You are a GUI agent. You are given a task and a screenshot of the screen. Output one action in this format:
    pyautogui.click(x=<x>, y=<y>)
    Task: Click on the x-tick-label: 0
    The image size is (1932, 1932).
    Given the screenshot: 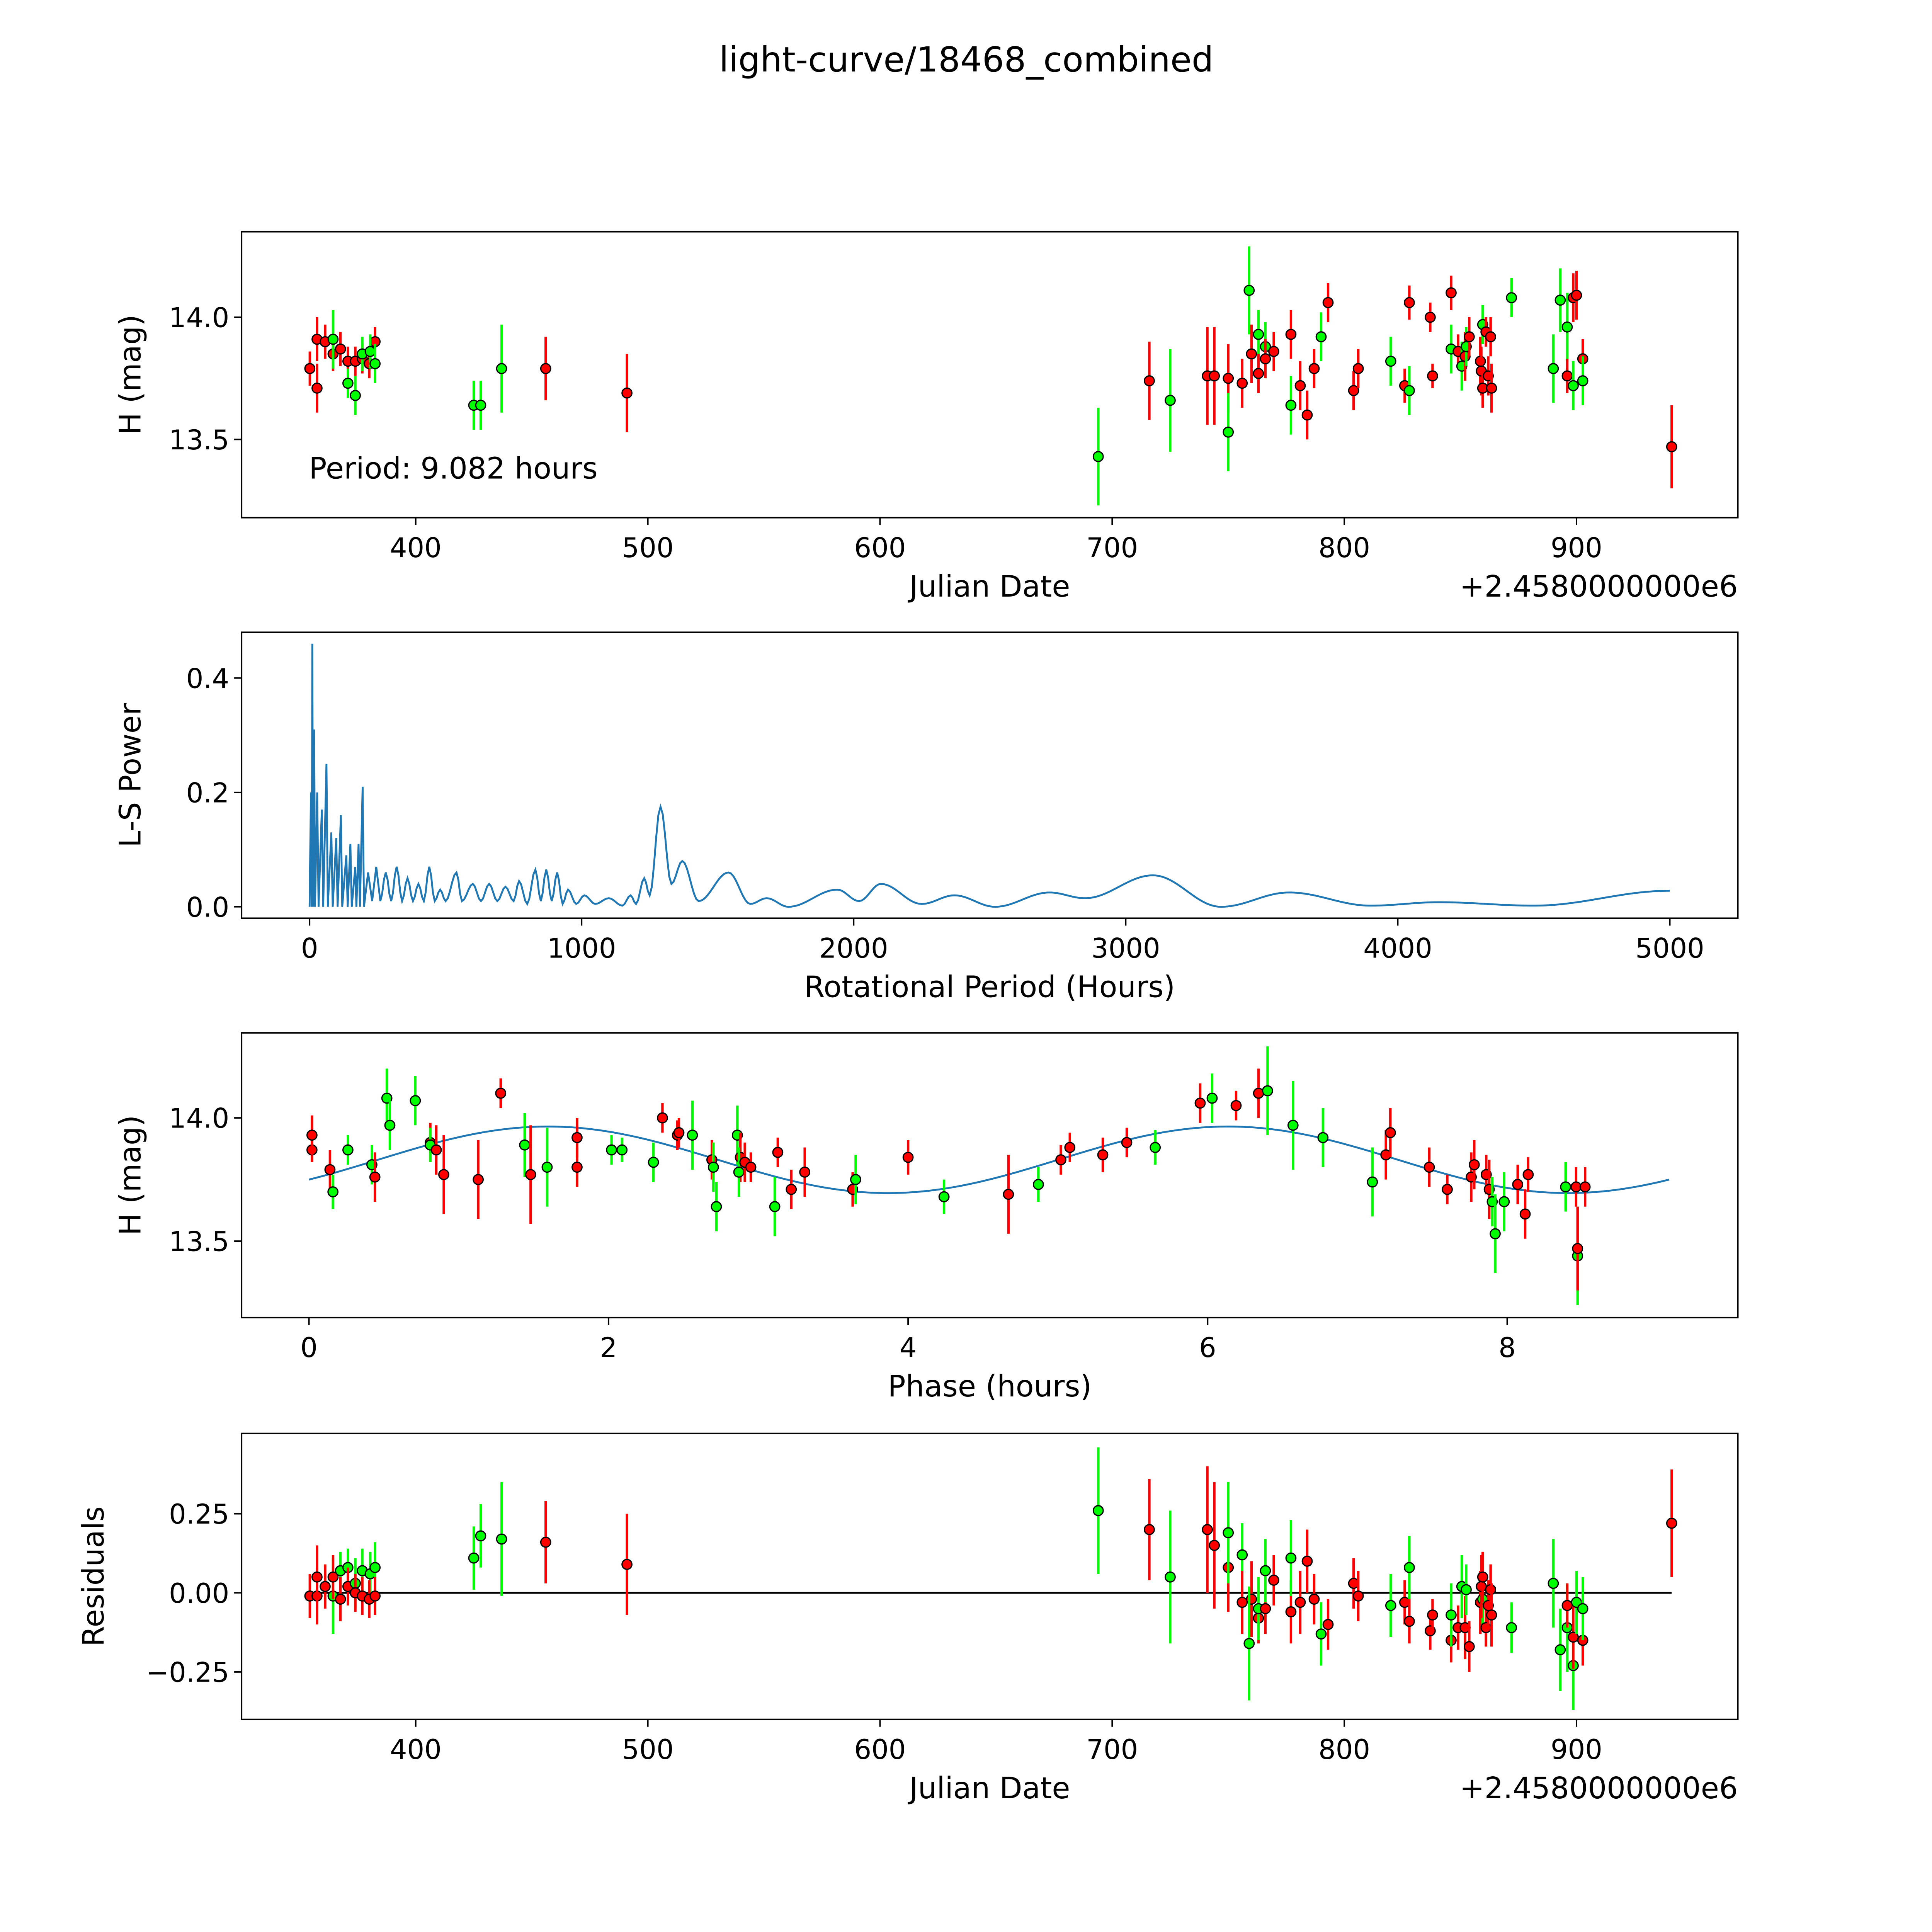 What is the action you would take?
    pyautogui.click(x=309, y=1348)
    